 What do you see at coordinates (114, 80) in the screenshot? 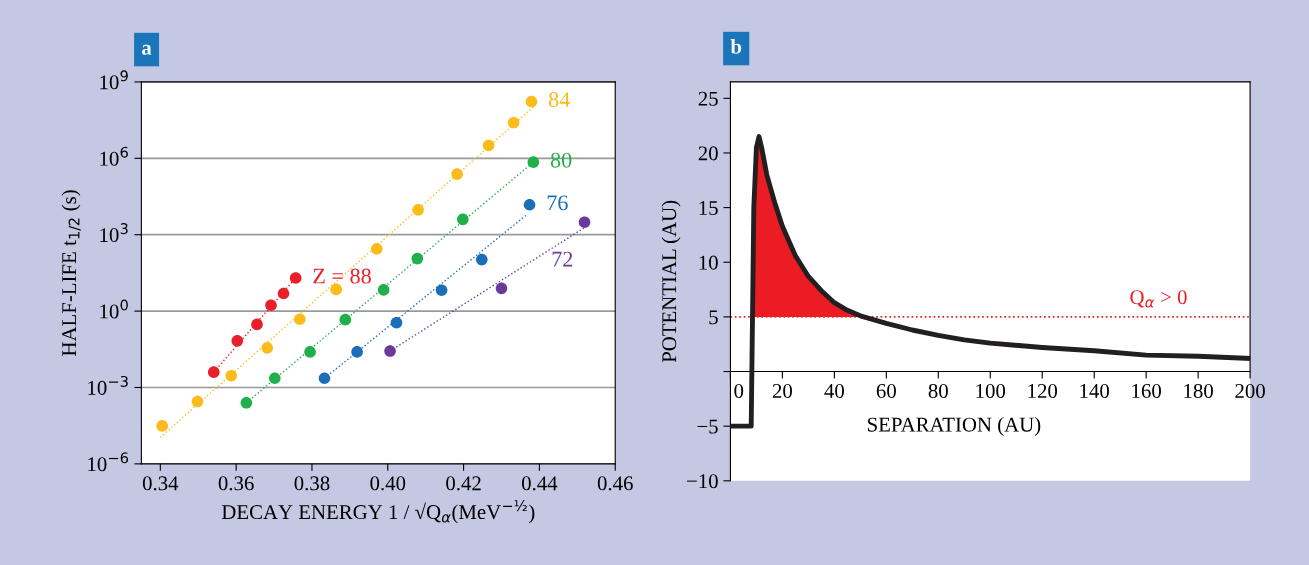
I see `y-tick-label: 10$^{9}$` at bounding box center [114, 80].